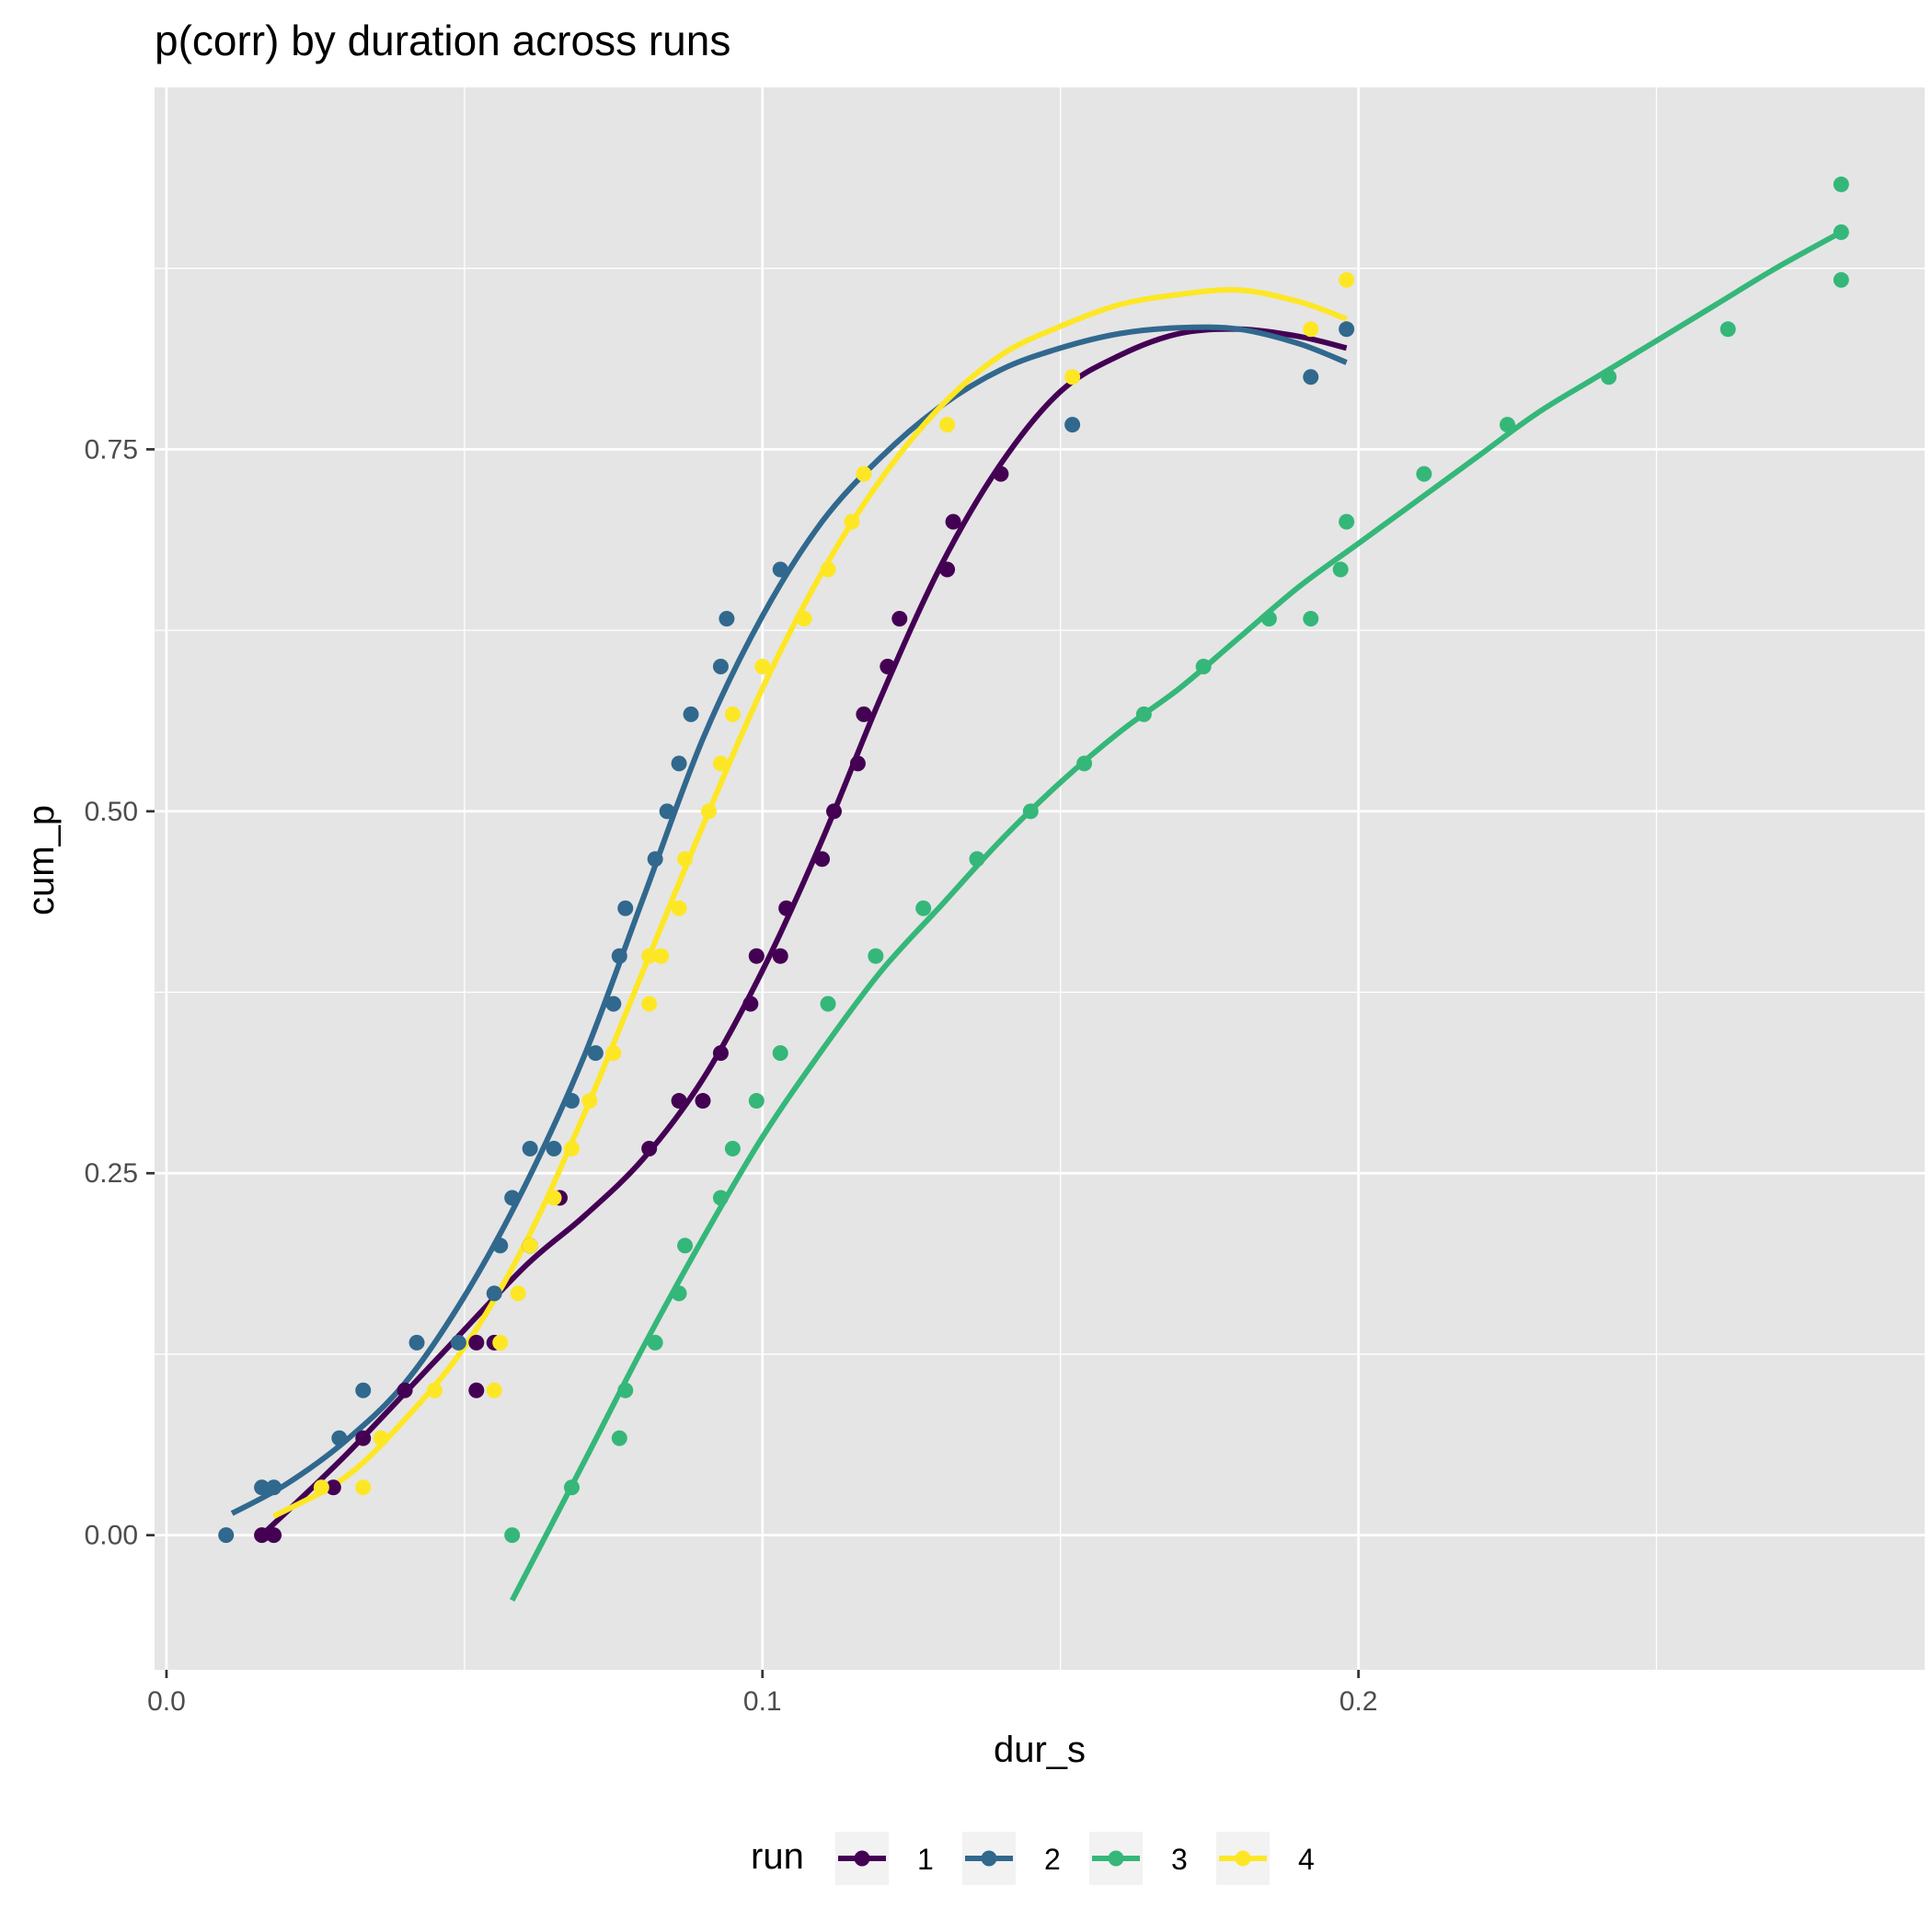  What do you see at coordinates (111, 1173) in the screenshot?
I see `y-tick-label: 0.25` at bounding box center [111, 1173].